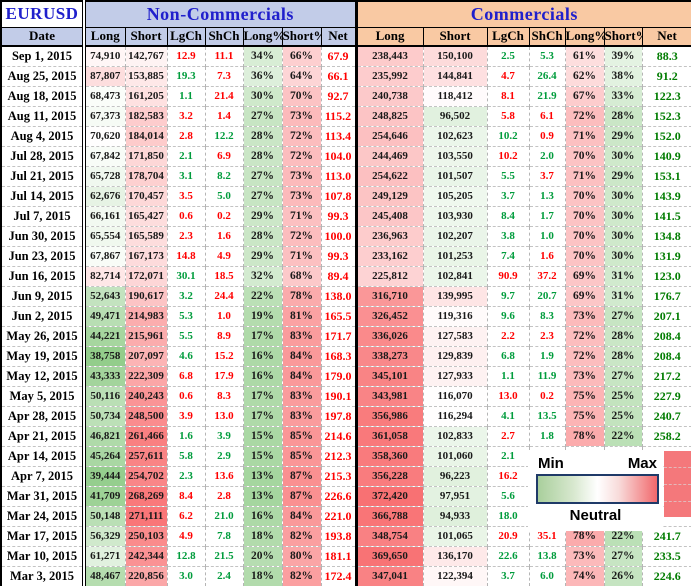  I want to click on c-longpct-cell: 73%, so click(584, 375).